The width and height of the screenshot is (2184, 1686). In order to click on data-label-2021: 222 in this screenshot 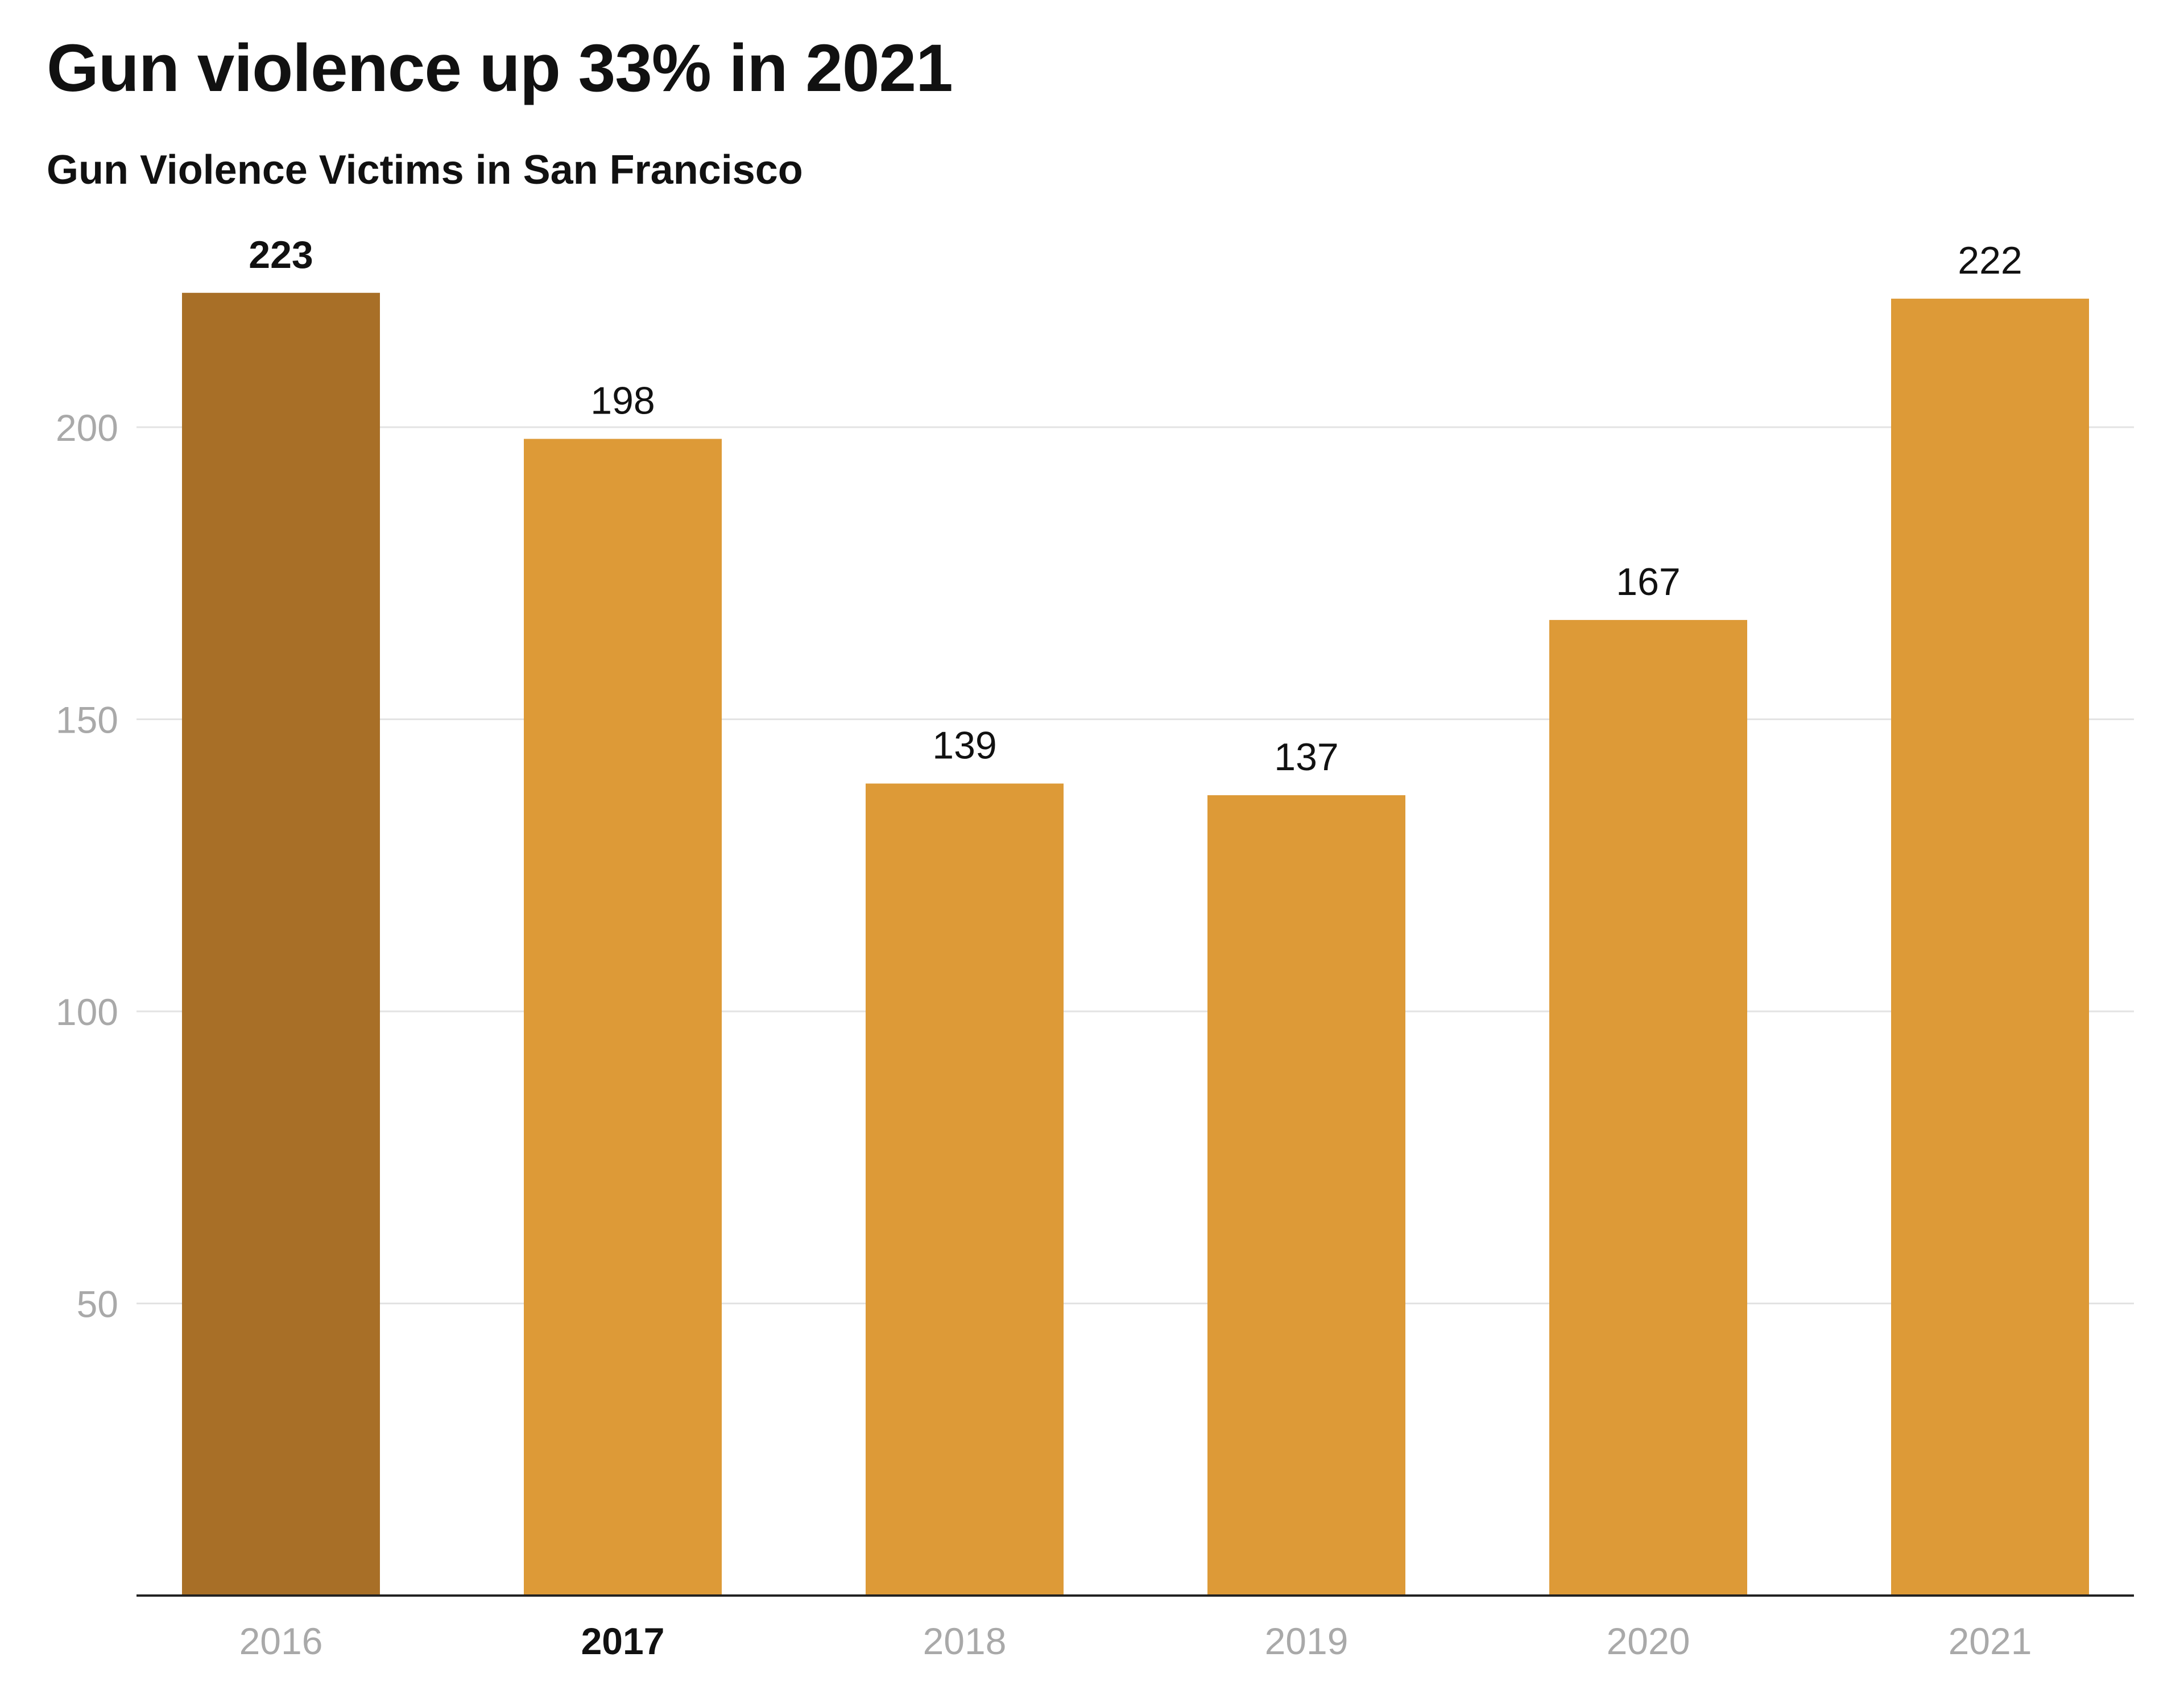, I will do `click(1990, 260)`.